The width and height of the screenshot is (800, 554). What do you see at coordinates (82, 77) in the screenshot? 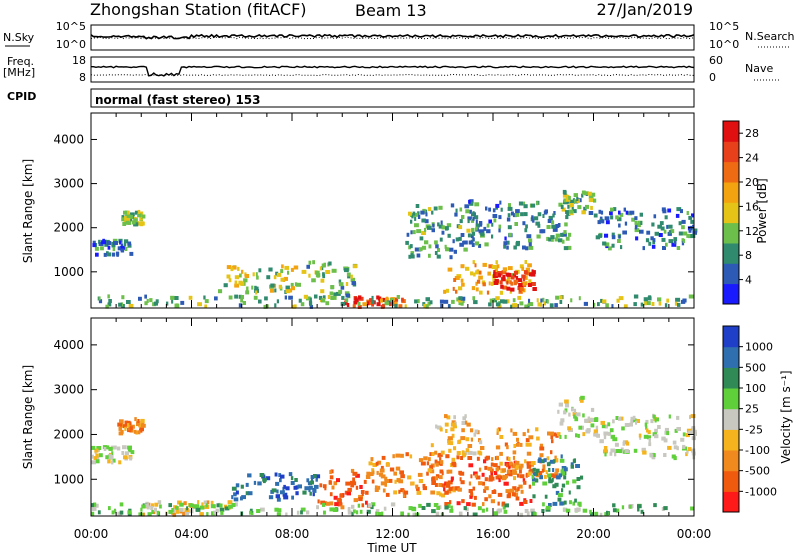
I see `freq-tick-low: 8` at bounding box center [82, 77].